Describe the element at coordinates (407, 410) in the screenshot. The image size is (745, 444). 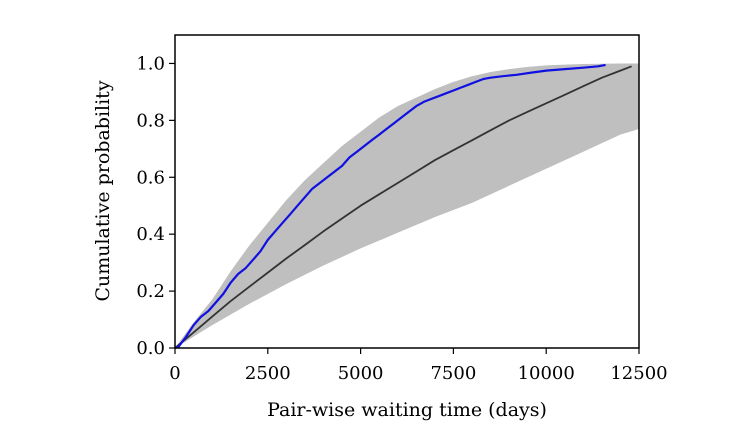
I see `x-axis-label: Pair-wise waiting time (days)` at that location.